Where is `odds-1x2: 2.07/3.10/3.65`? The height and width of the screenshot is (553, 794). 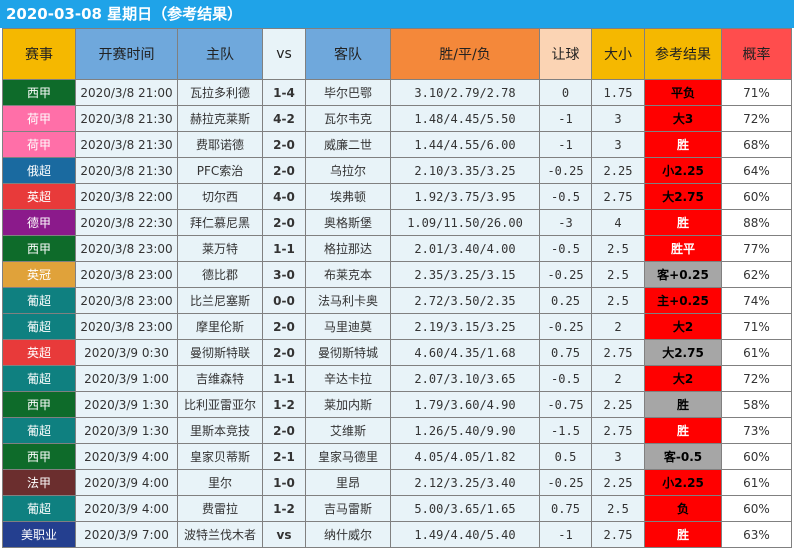
odds-1x2: 2.07/3.10/3.65 is located at coordinates (465, 378).